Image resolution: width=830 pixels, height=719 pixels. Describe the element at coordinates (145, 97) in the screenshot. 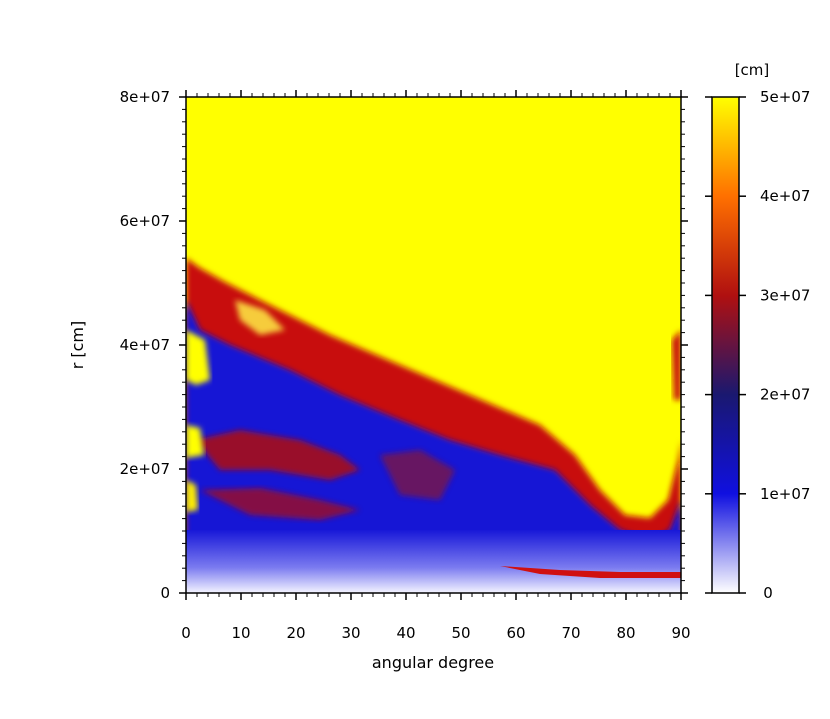

I see `y-tick-label: 8e+07` at that location.